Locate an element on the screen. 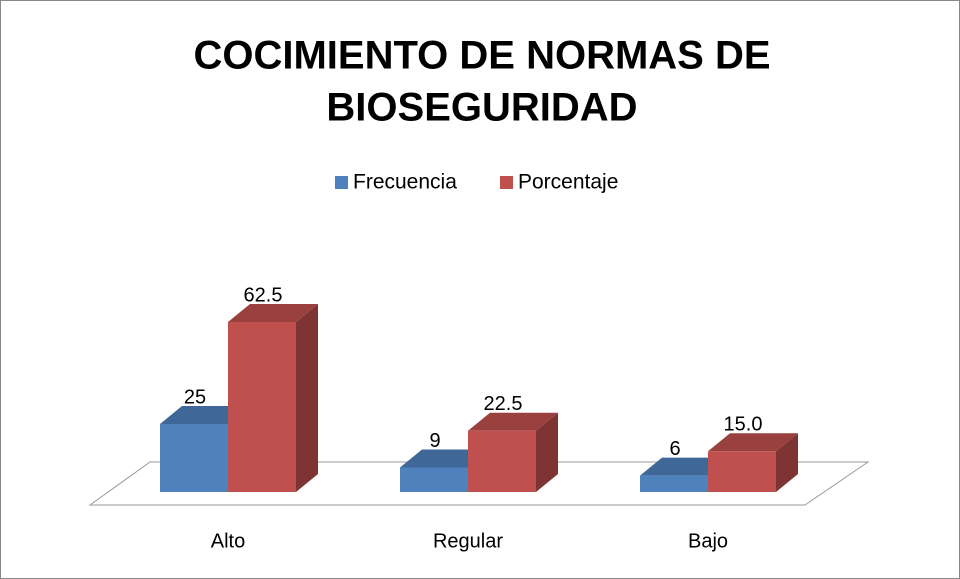  chart-title: BIOSEGURIDAD is located at coordinates (481, 108).